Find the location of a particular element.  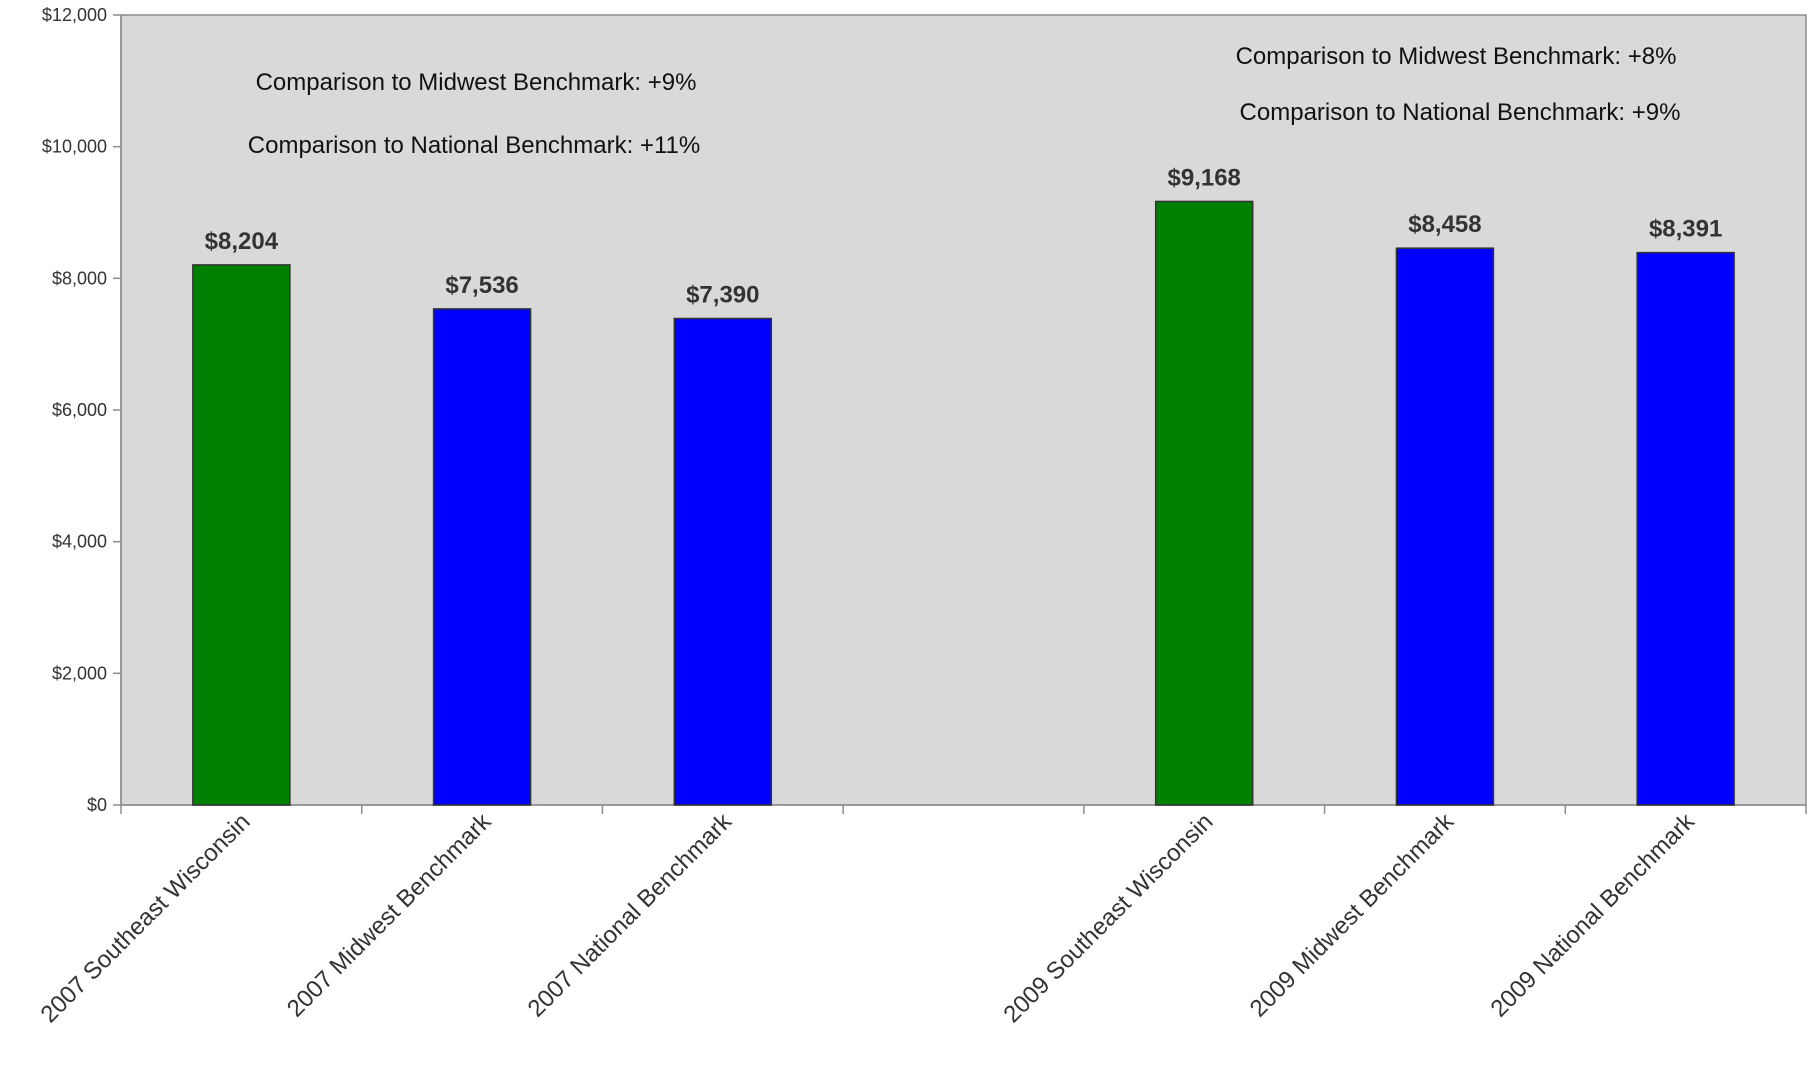

data-label: $7,390 is located at coordinates (722, 294).